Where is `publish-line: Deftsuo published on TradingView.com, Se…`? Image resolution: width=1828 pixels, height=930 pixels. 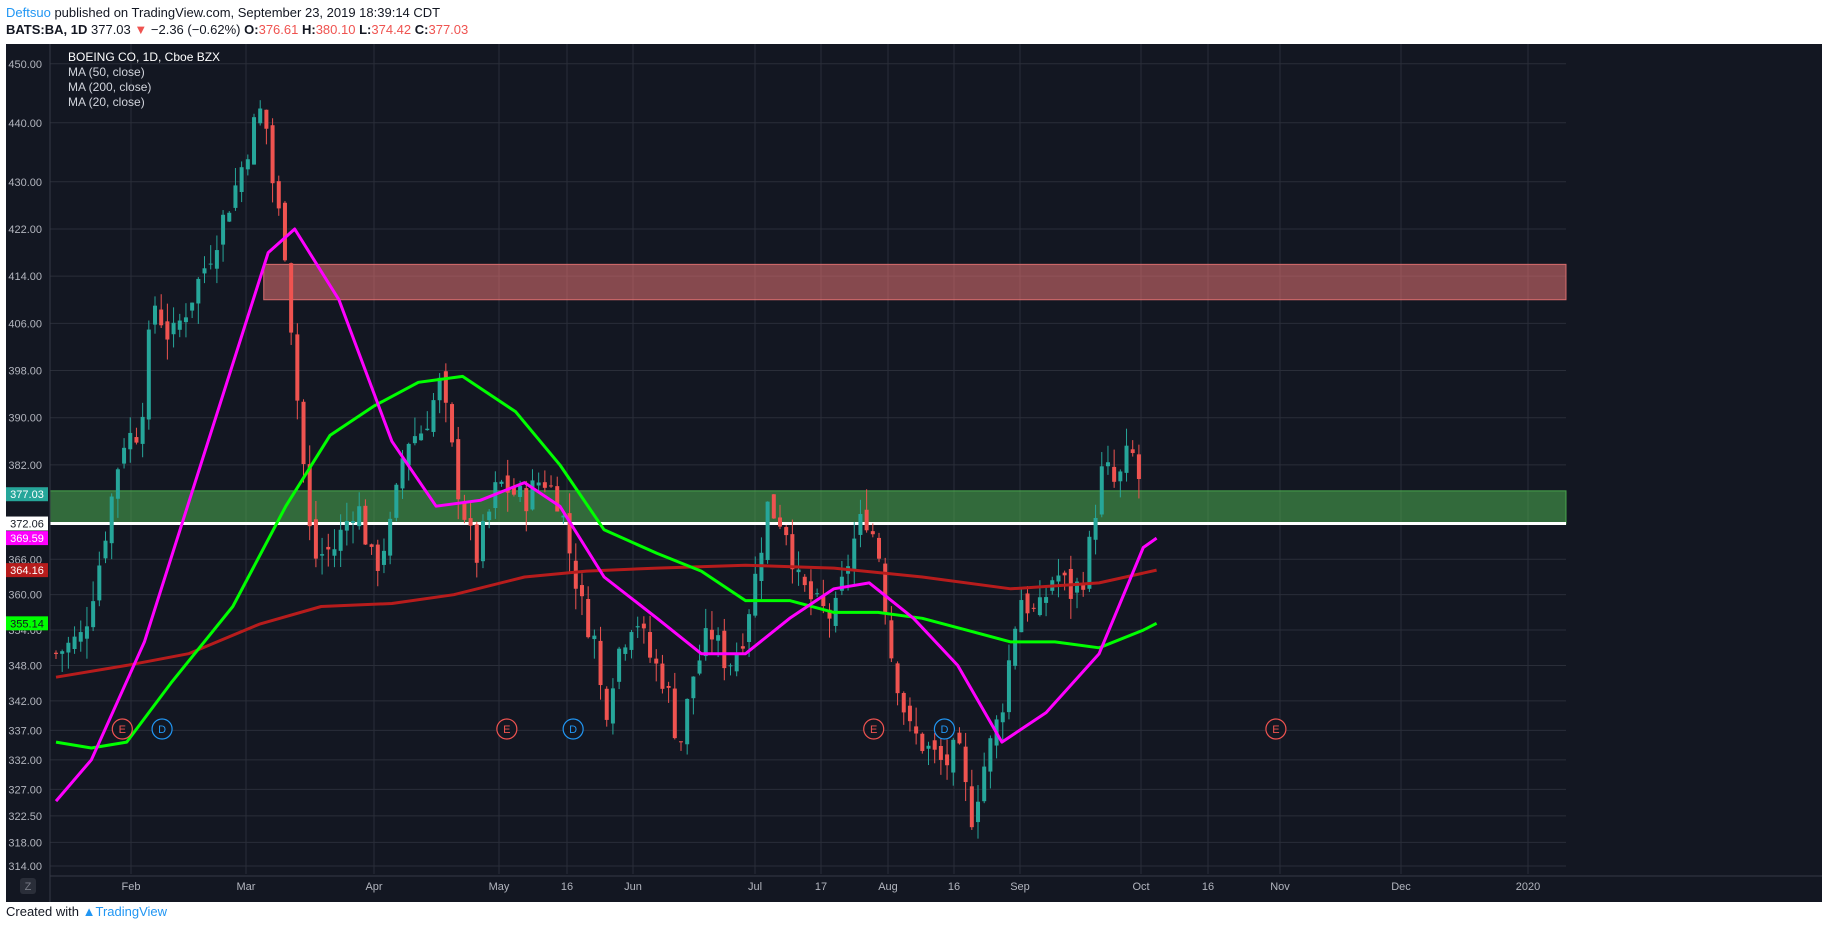
publish-line: Deftsuo published on TradingView.com, Se… is located at coordinates (223, 12).